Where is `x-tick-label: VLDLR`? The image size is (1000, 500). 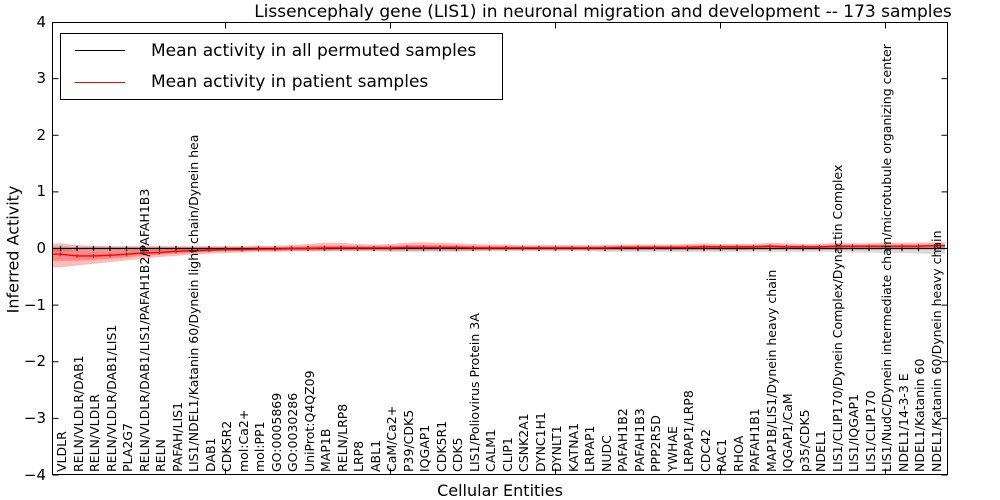
x-tick-label: VLDLR is located at coordinates (61, 451).